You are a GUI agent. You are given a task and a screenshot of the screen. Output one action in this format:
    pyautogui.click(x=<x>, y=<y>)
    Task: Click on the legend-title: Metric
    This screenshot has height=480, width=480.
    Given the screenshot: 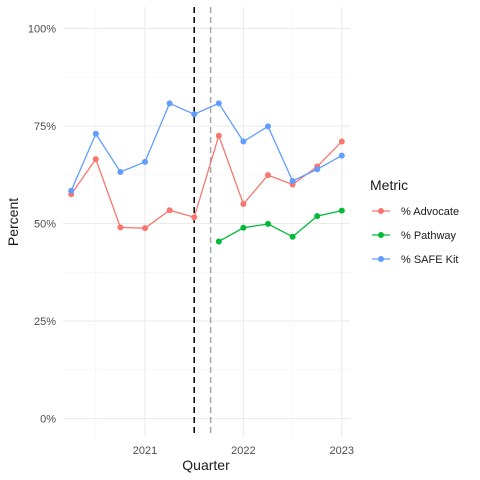 What is the action you would take?
    pyautogui.click(x=389, y=185)
    